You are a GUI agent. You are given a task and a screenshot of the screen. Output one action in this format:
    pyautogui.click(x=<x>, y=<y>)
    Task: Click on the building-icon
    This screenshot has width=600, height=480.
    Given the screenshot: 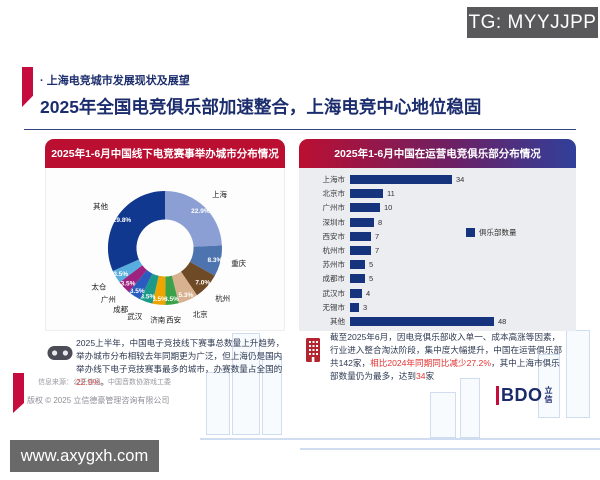 What is the action you would take?
    pyautogui.click(x=313, y=352)
    